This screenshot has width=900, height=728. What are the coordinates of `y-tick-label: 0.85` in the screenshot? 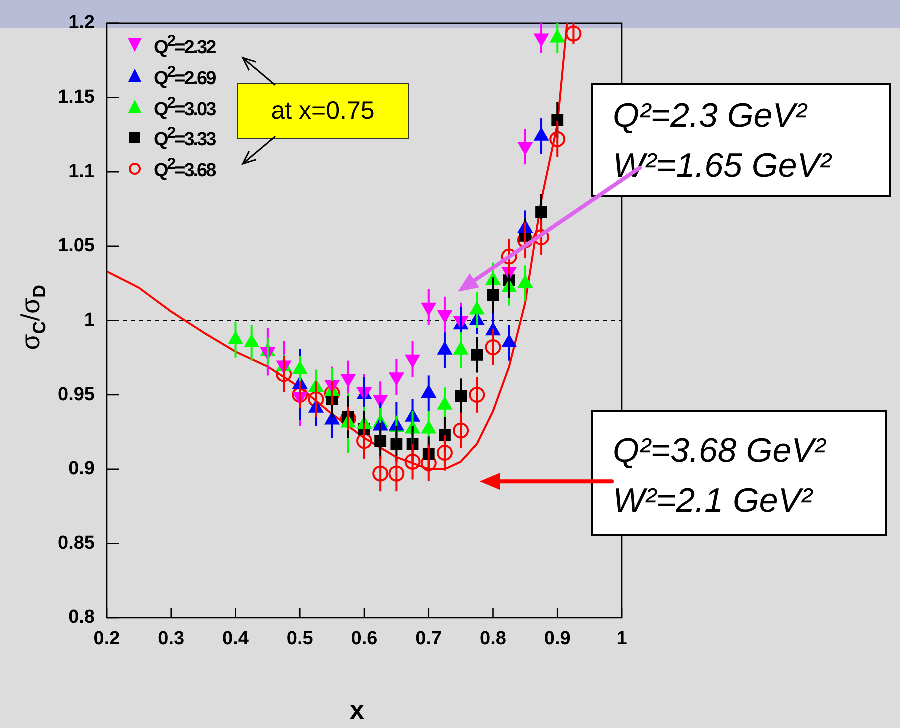 It's located at (77, 543).